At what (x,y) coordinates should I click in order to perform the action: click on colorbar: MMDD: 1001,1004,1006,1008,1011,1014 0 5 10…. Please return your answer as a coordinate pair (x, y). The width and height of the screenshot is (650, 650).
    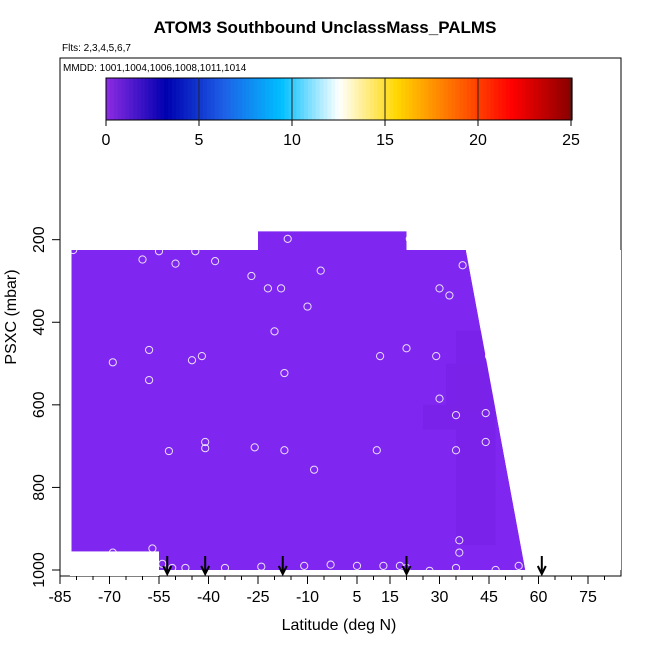
    Looking at the image, I should click on (321, 106).